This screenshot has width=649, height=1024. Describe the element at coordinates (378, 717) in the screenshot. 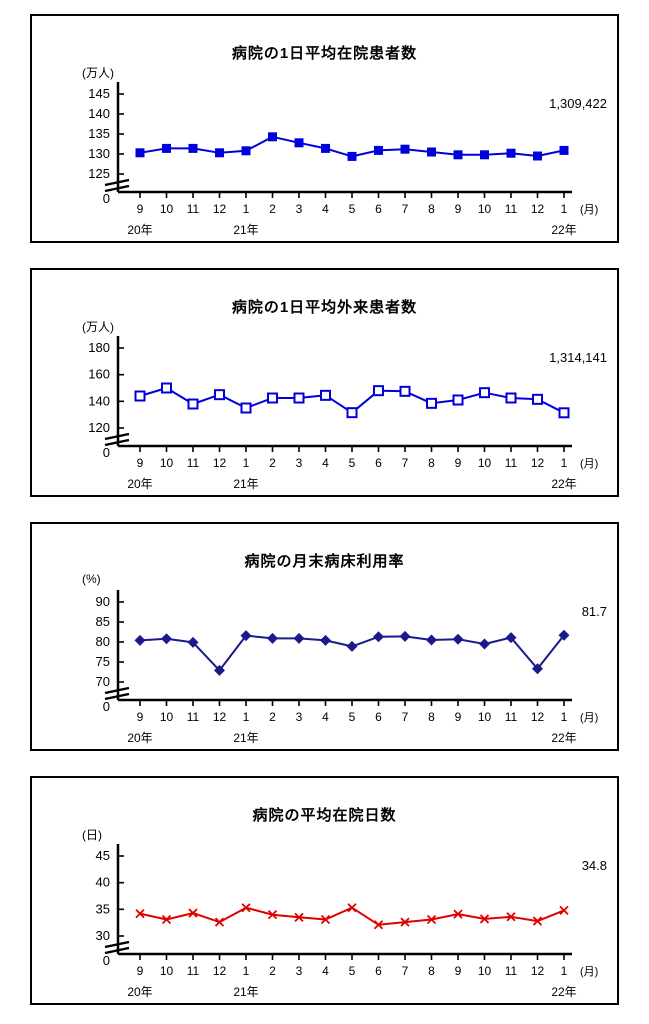

I see `x-tick-label: 6` at that location.